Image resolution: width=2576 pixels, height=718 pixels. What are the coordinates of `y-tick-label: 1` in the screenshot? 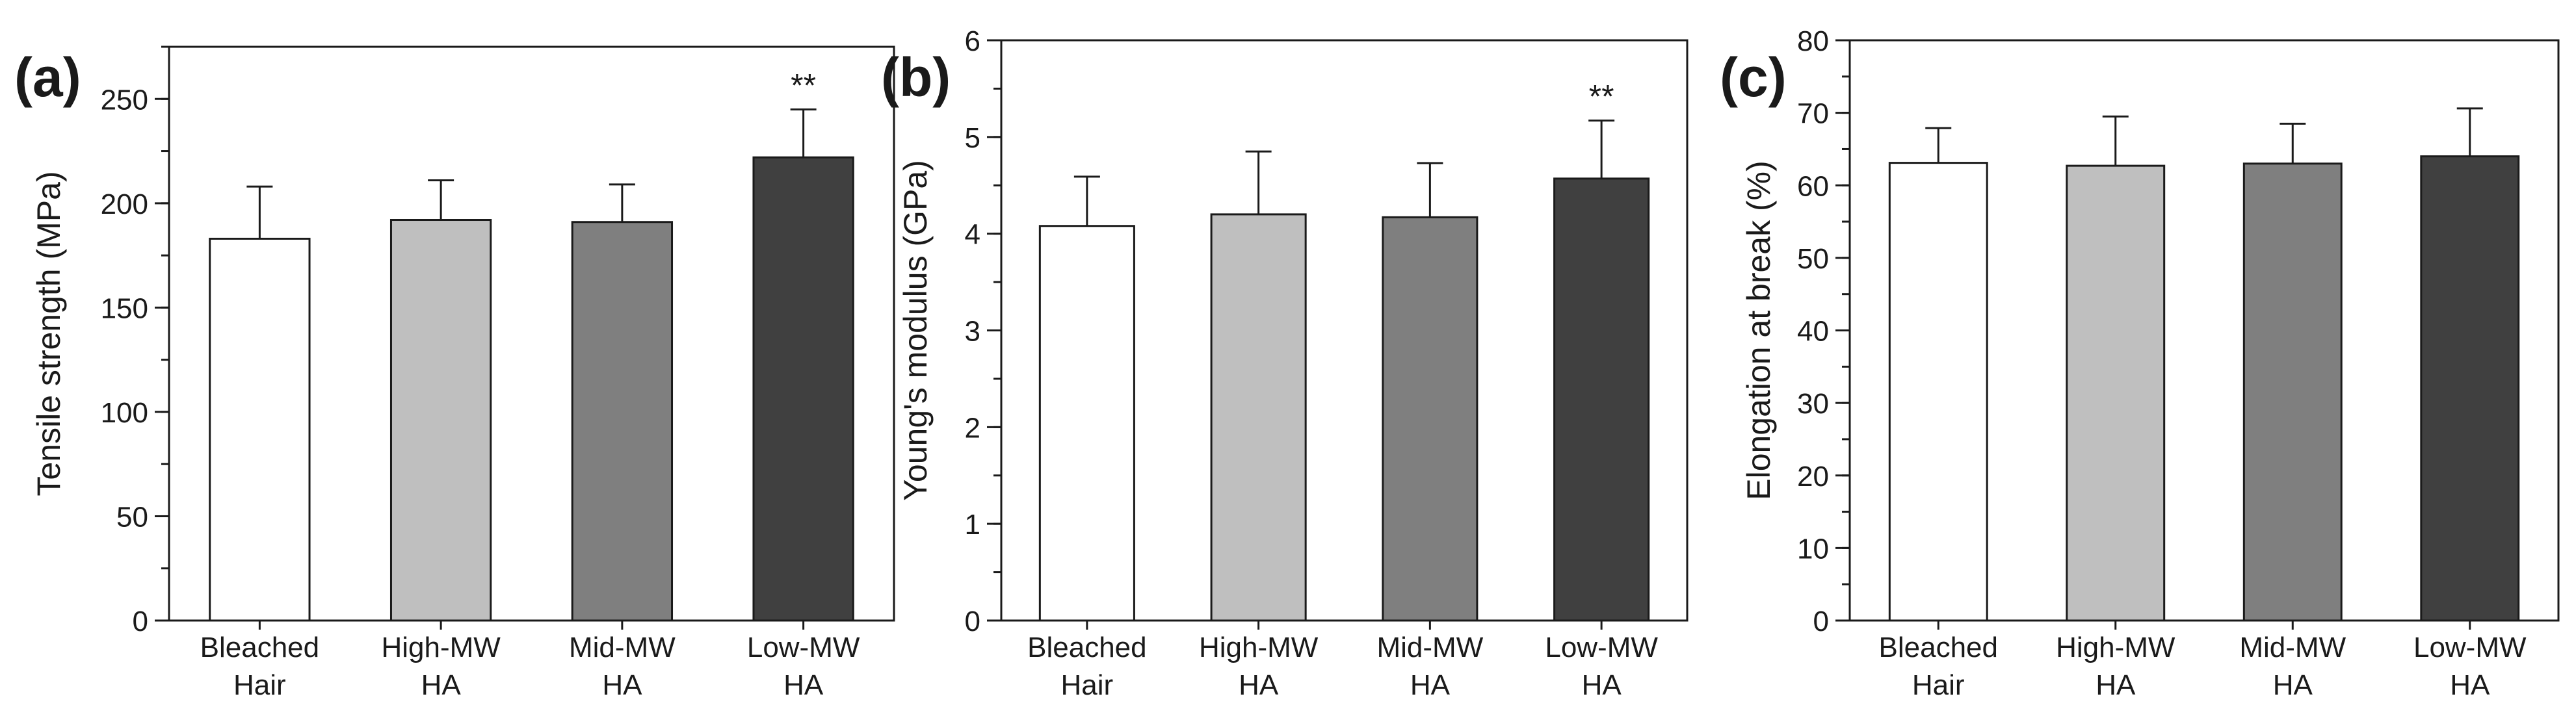 It's located at (972, 525).